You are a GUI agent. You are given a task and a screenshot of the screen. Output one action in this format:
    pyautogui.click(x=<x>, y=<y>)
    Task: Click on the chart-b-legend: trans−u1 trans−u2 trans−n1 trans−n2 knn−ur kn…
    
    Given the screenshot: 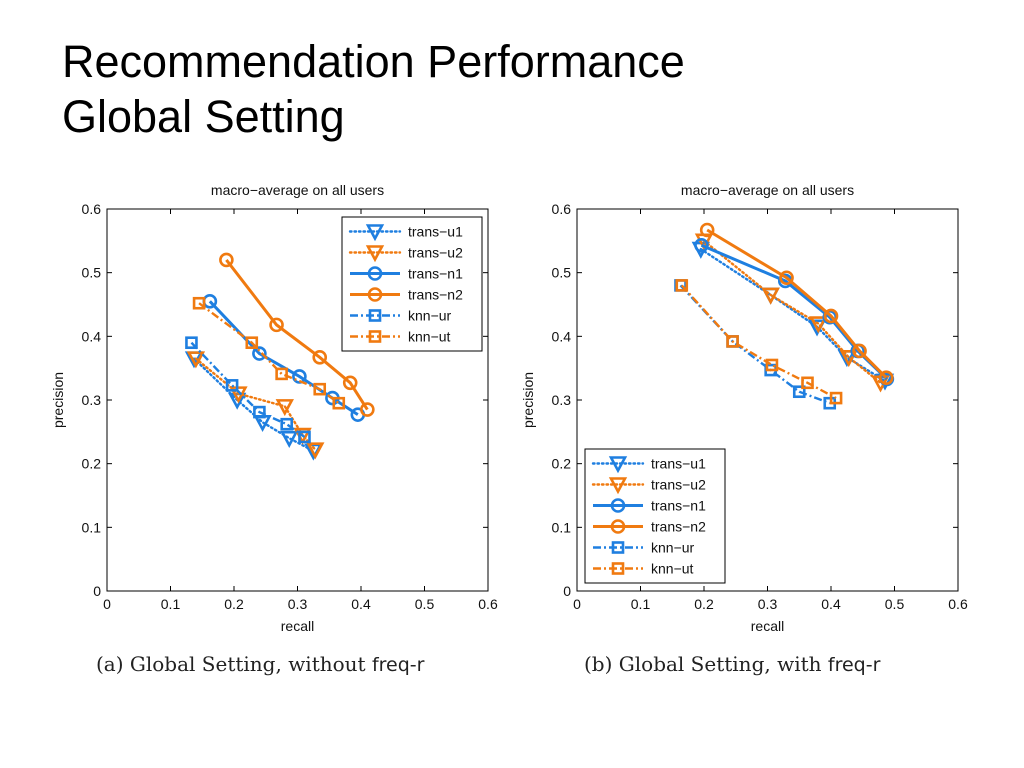 What is the action you would take?
    pyautogui.click(x=655, y=516)
    